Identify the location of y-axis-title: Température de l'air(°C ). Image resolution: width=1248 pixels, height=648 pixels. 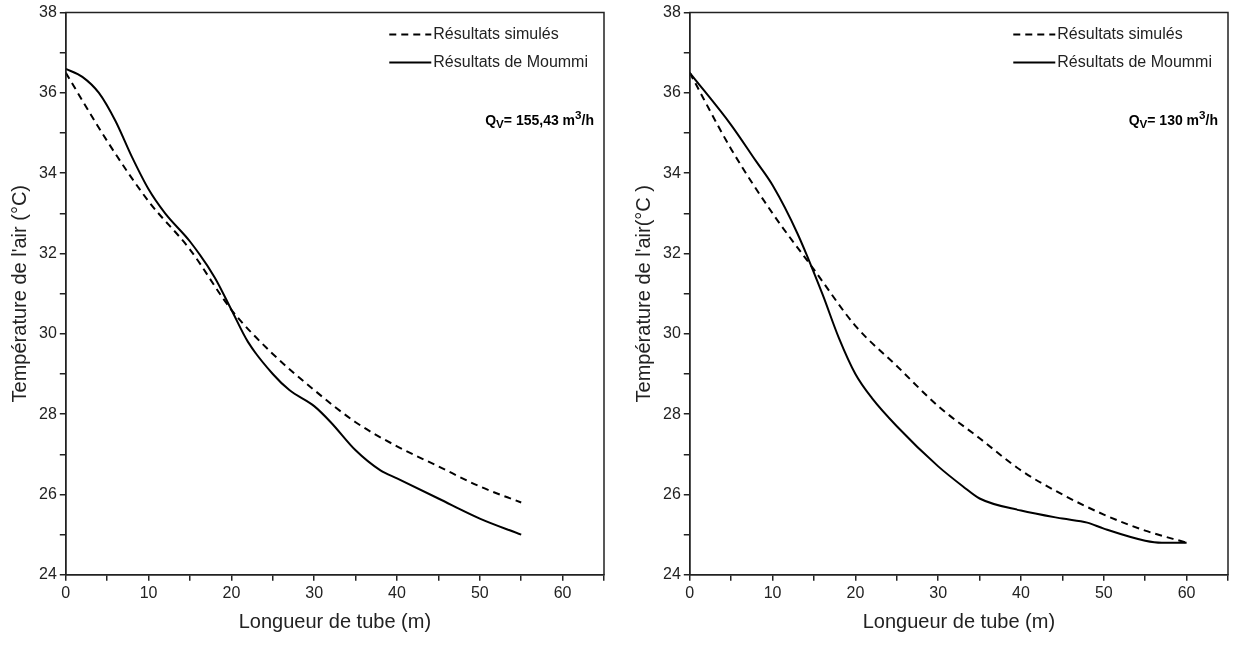
(642, 293).